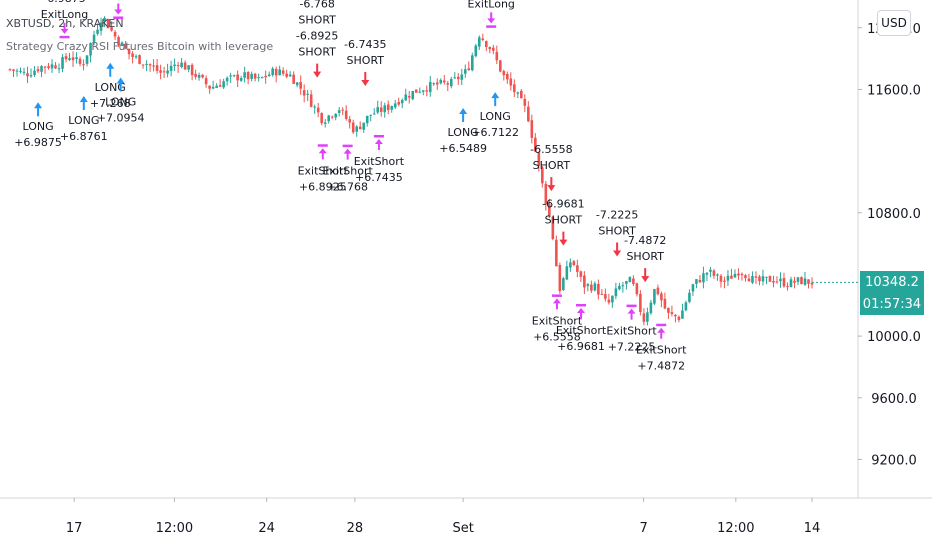 The height and width of the screenshot is (550, 932). What do you see at coordinates (556, 304) in the screenshot?
I see `exit-short-arrow-icon` at bounding box center [556, 304].